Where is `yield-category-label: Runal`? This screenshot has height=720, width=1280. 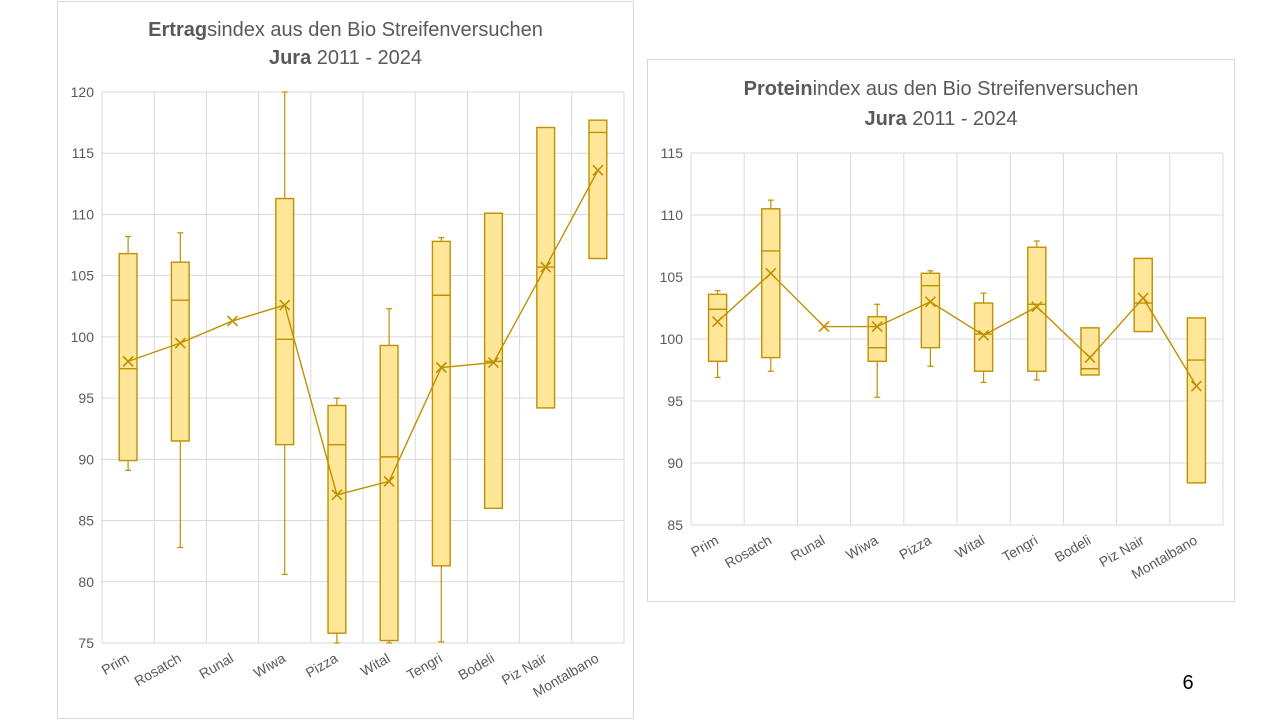 yield-category-label: Runal is located at coordinates (216, 666).